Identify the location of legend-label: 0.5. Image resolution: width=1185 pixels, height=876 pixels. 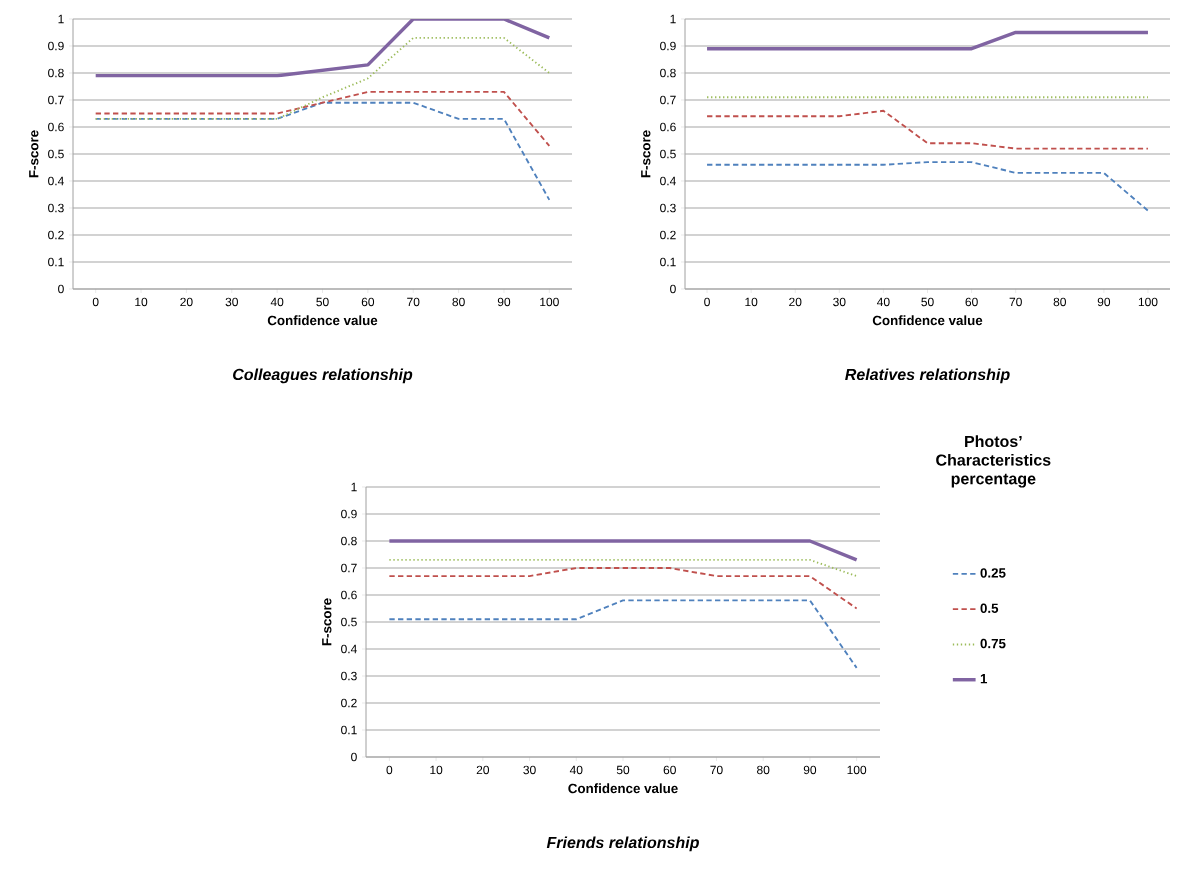
(989, 608).